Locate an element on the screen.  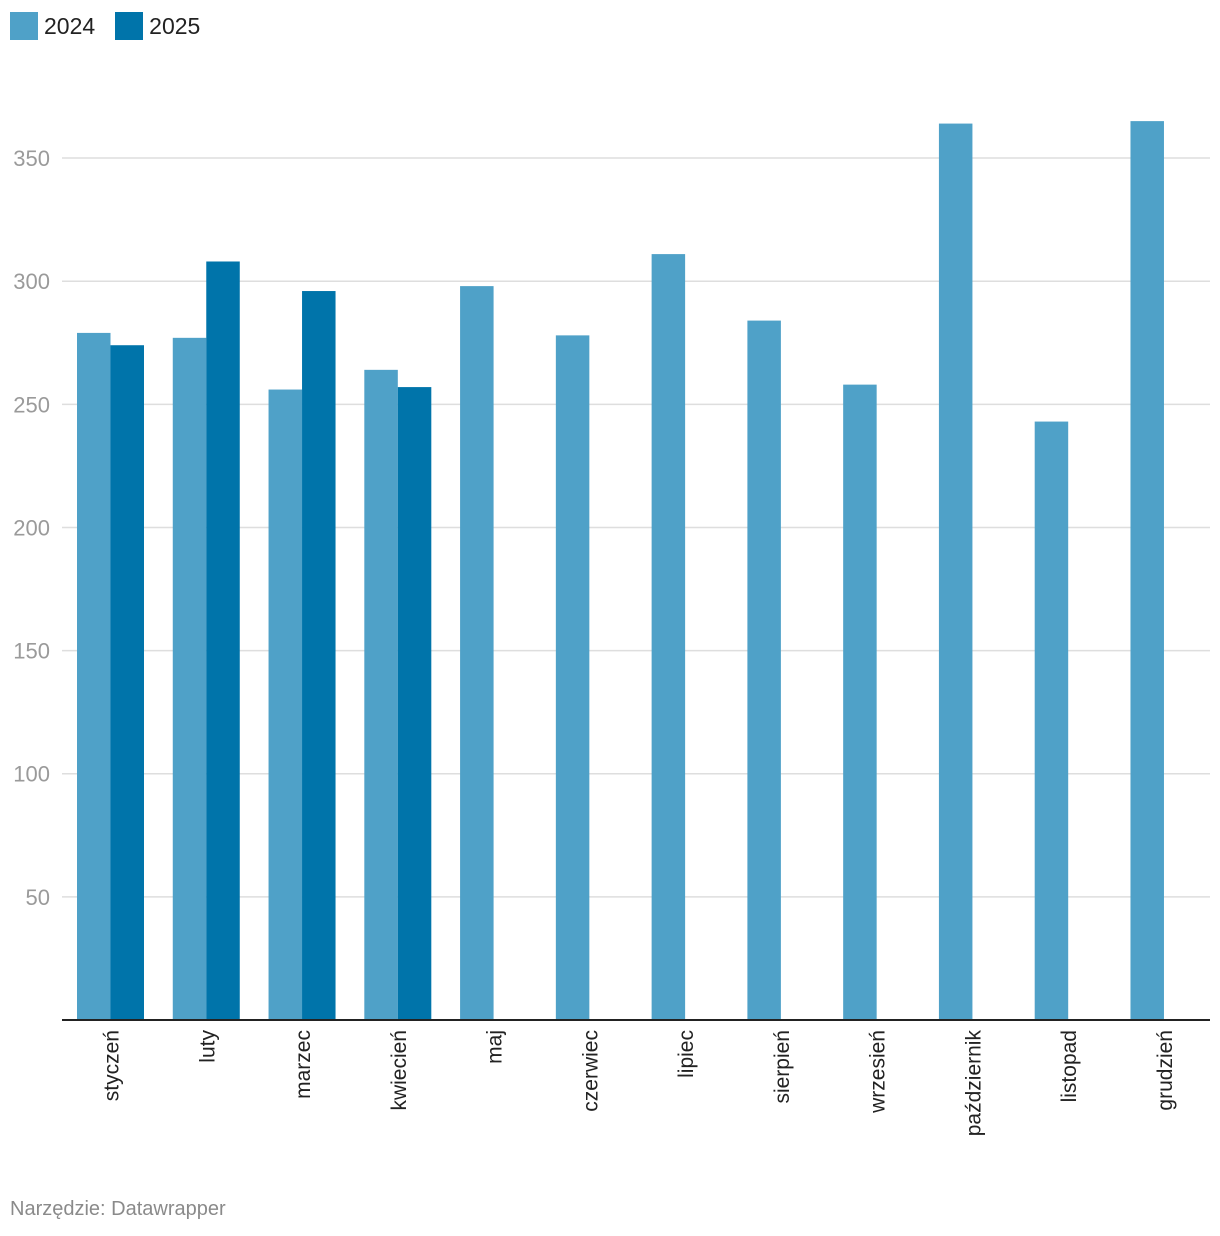
source-note: Narzędzie: Datawrapper is located at coordinates (118, 1209).